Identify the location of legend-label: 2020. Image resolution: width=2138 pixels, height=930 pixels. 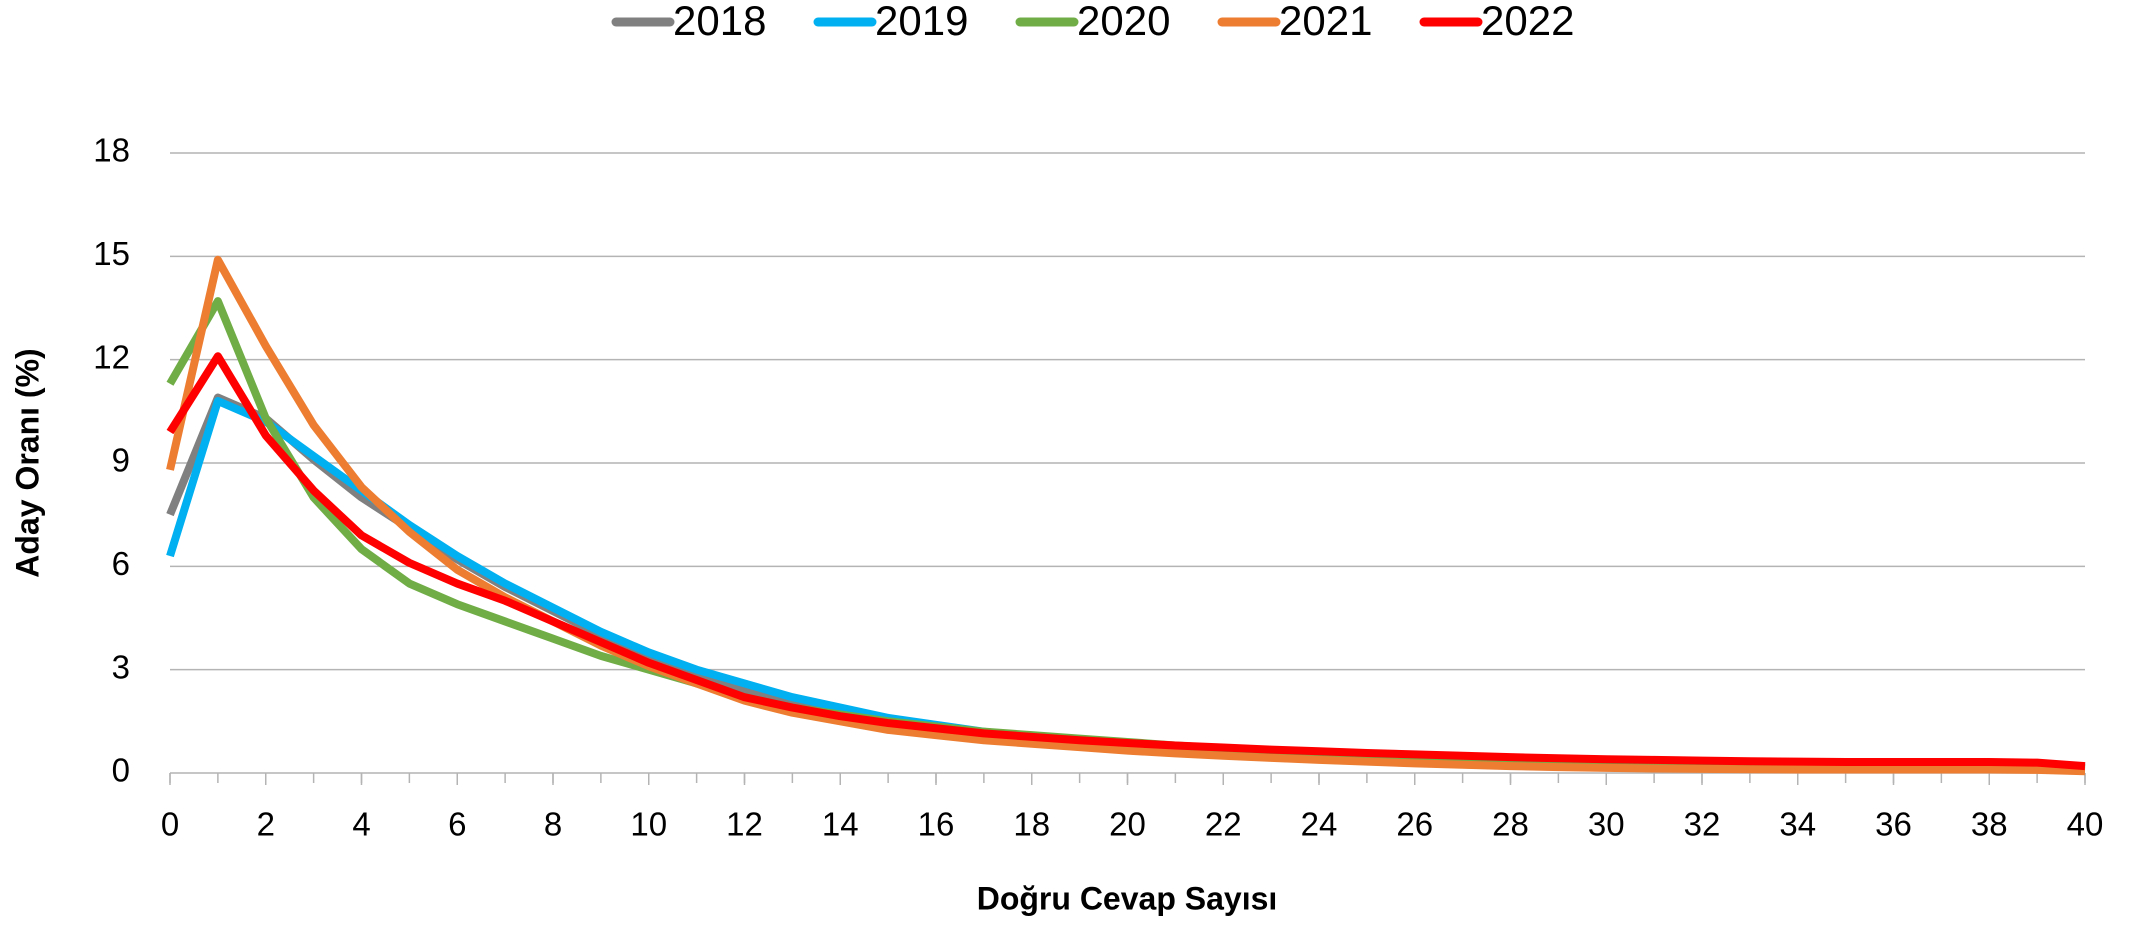
(1123, 22).